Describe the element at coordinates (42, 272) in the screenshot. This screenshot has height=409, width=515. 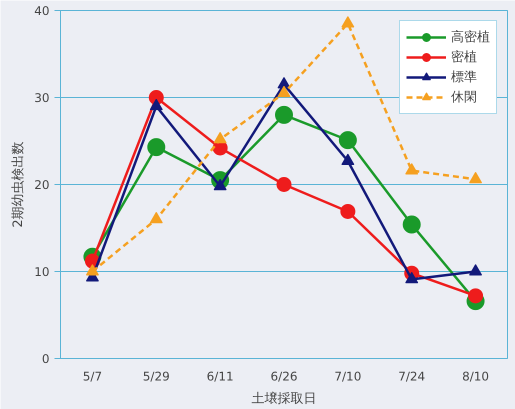
I see `y-tick-label: 10` at that location.